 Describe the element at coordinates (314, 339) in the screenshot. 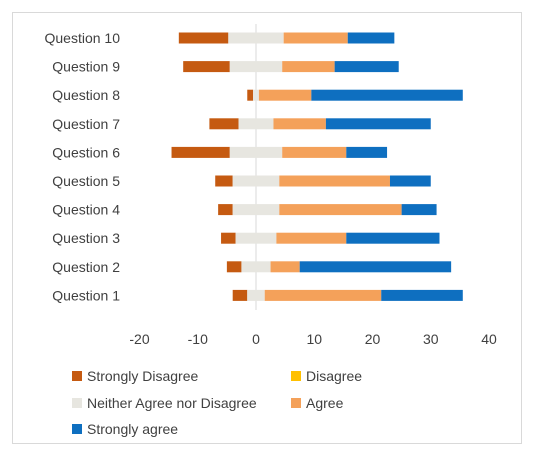

I see `x-tick-label: 10` at that location.